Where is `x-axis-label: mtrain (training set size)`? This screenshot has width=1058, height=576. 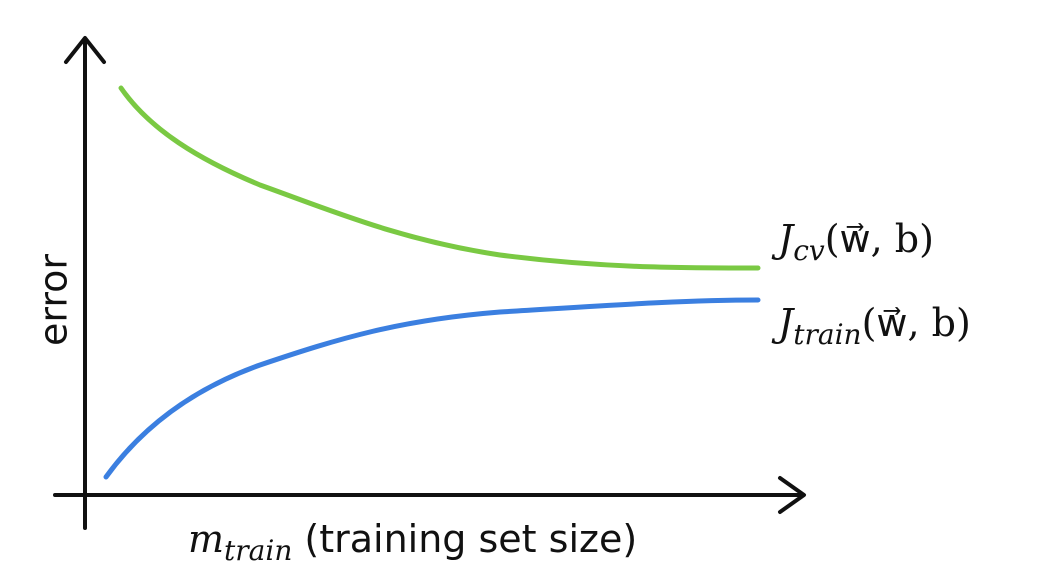 x-axis-label: mtrain (training set size) is located at coordinates (412, 542).